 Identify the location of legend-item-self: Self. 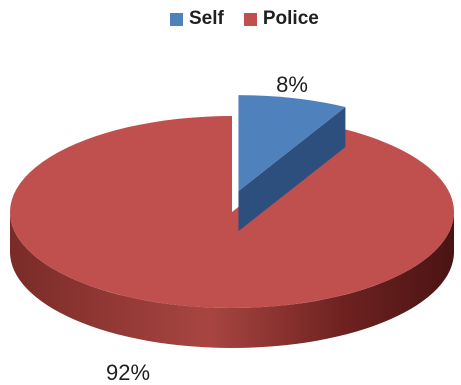
(197, 19).